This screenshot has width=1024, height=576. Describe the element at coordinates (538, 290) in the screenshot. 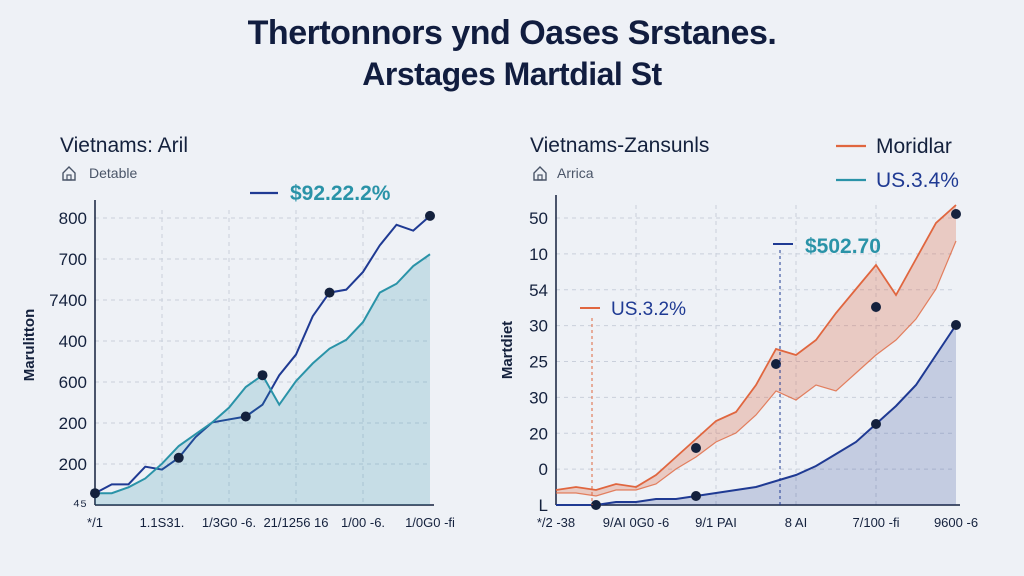

I see `right-y-tick-label: 54` at that location.